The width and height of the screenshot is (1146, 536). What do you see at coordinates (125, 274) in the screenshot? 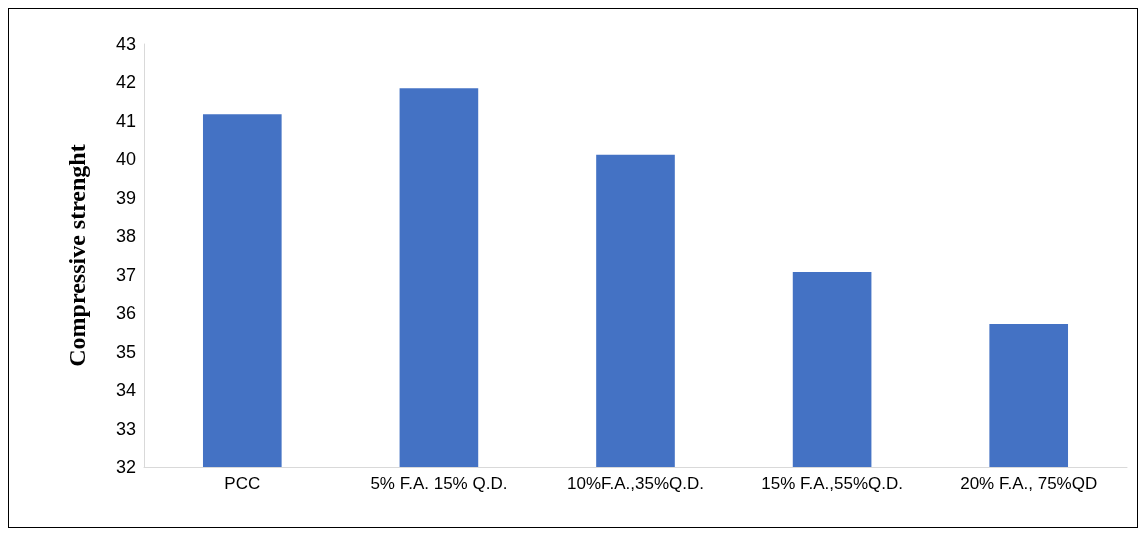
I see `y-tick-label: 37` at bounding box center [125, 274].